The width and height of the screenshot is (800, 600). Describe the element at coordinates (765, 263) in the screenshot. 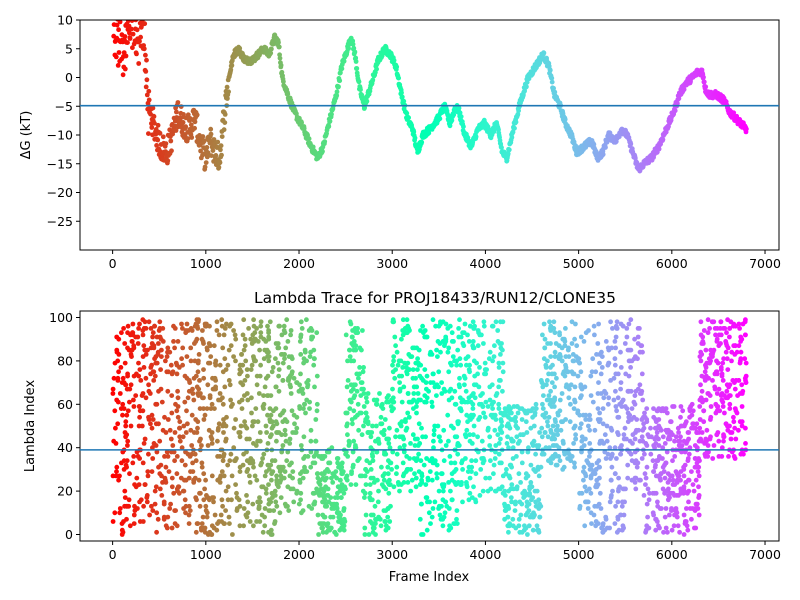

I see `delta-g-x-tick-label: 7000` at that location.